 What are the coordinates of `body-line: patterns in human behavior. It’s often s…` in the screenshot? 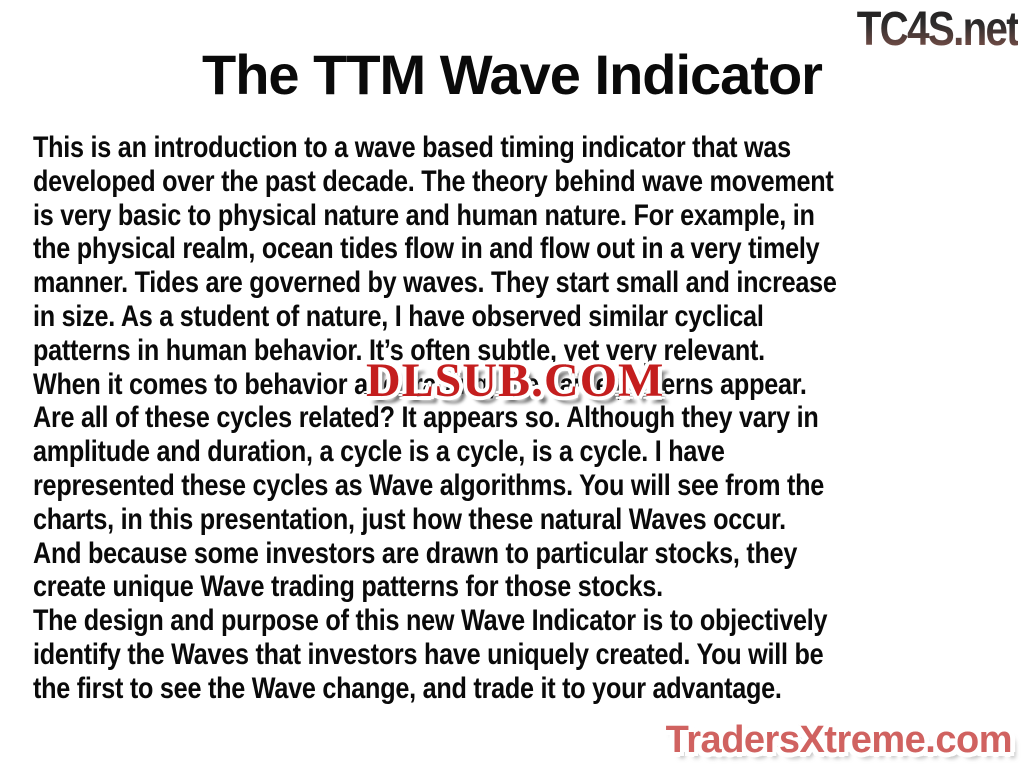 It's located at (399, 350).